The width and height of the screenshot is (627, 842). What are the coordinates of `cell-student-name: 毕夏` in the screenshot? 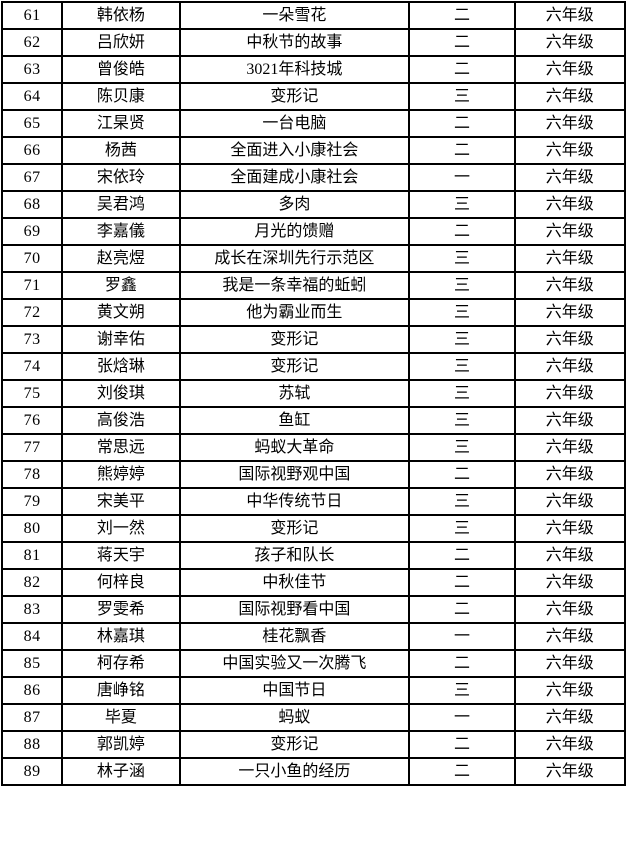 It's located at (121, 717).